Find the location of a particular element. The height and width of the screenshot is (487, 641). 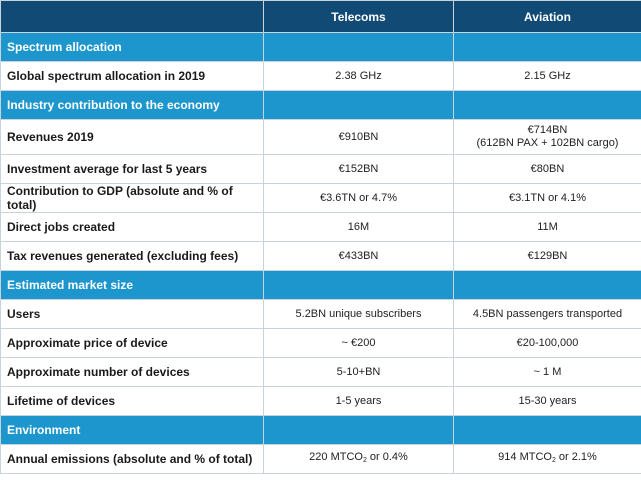

header-telecoms: Telecoms is located at coordinates (358, 16).